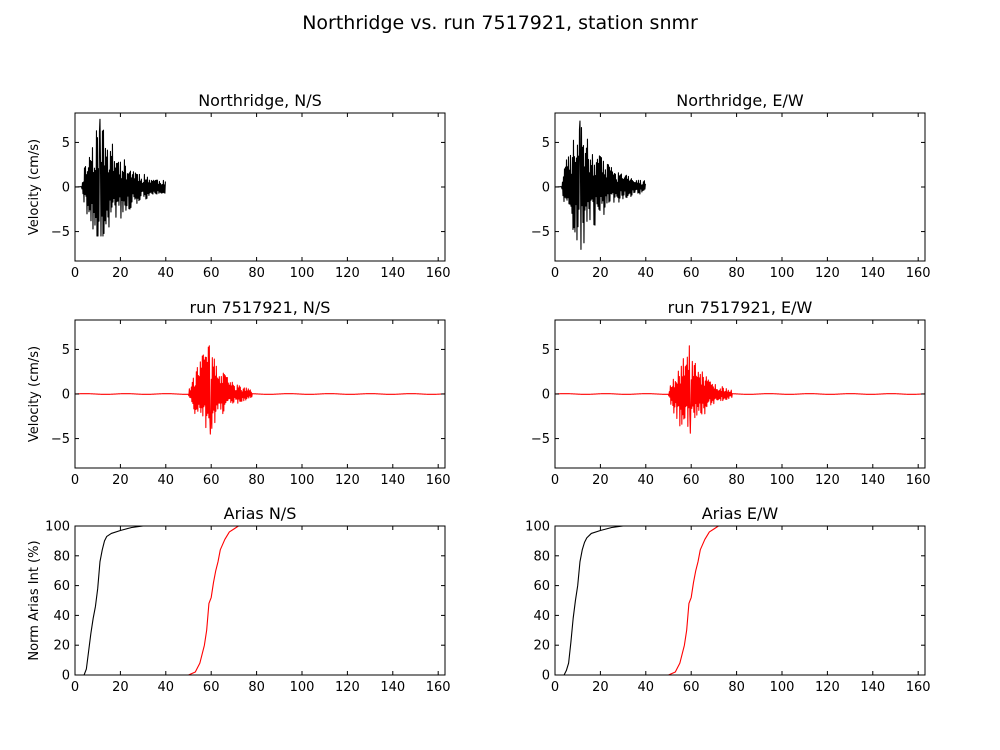 This screenshot has width=1000, height=750. I want to click on y-axis-label: Velocity (cm/s), so click(34, 394).